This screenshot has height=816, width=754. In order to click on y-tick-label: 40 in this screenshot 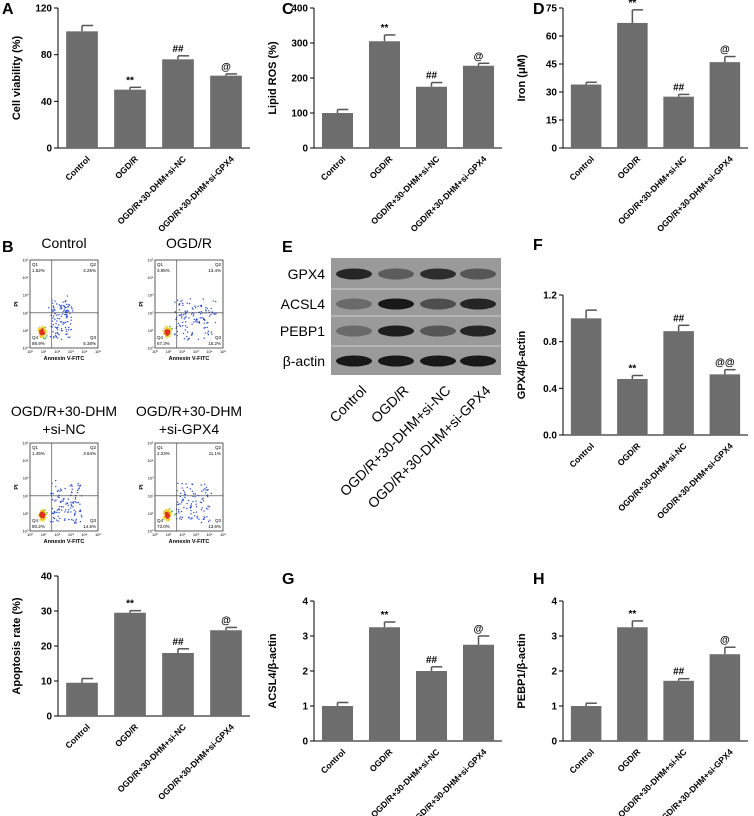, I will do `click(47, 102)`.